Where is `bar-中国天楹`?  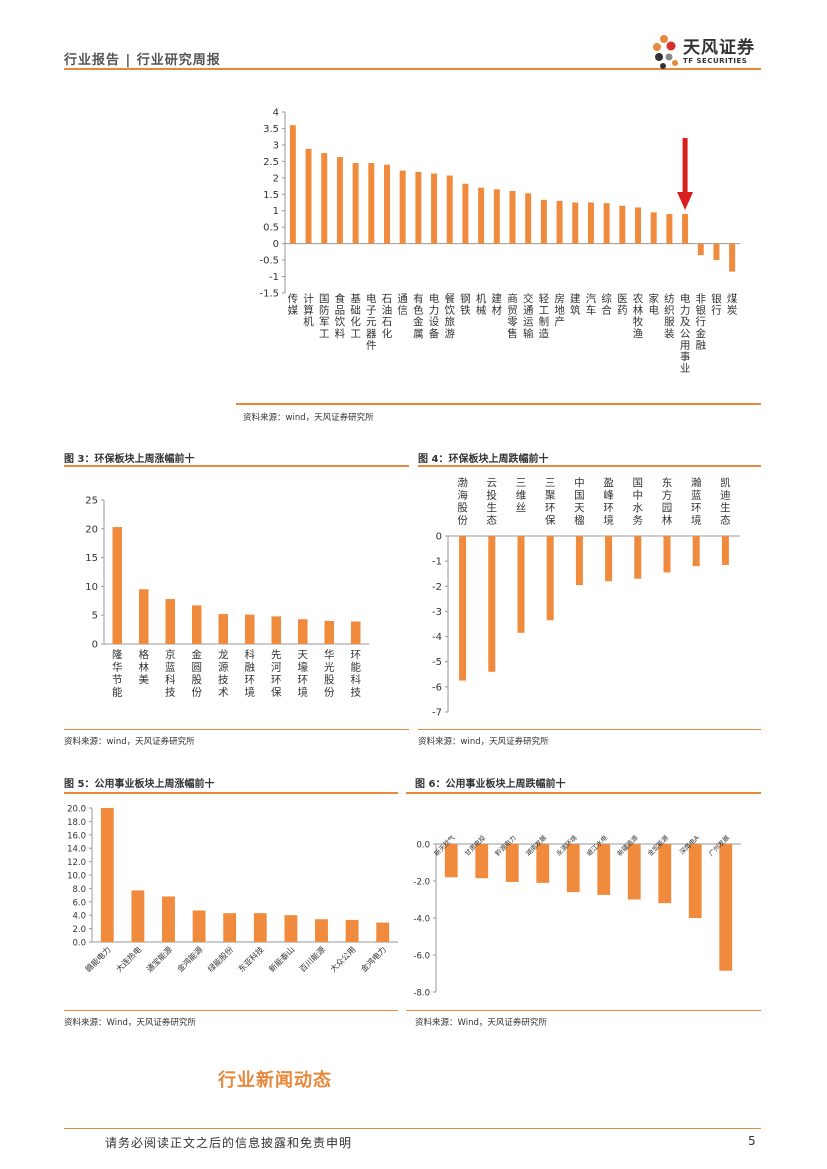
bar-中国天楹 is located at coordinates (579, 561).